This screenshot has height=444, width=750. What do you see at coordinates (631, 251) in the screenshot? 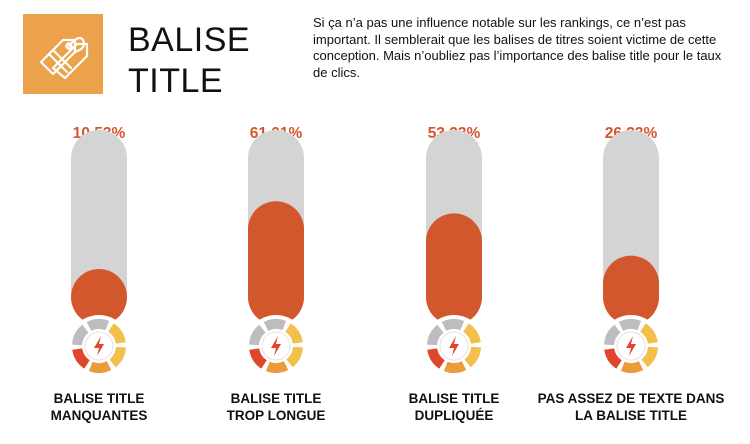
I see `bar-group: 26.33%` at bounding box center [631, 251].